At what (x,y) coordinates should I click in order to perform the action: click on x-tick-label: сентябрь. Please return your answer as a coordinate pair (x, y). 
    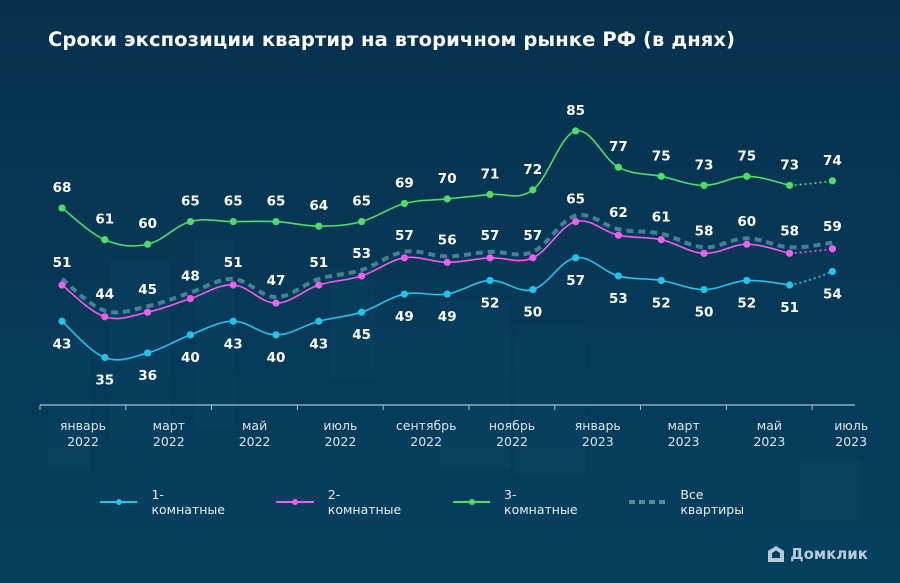
    Looking at the image, I should click on (426, 425).